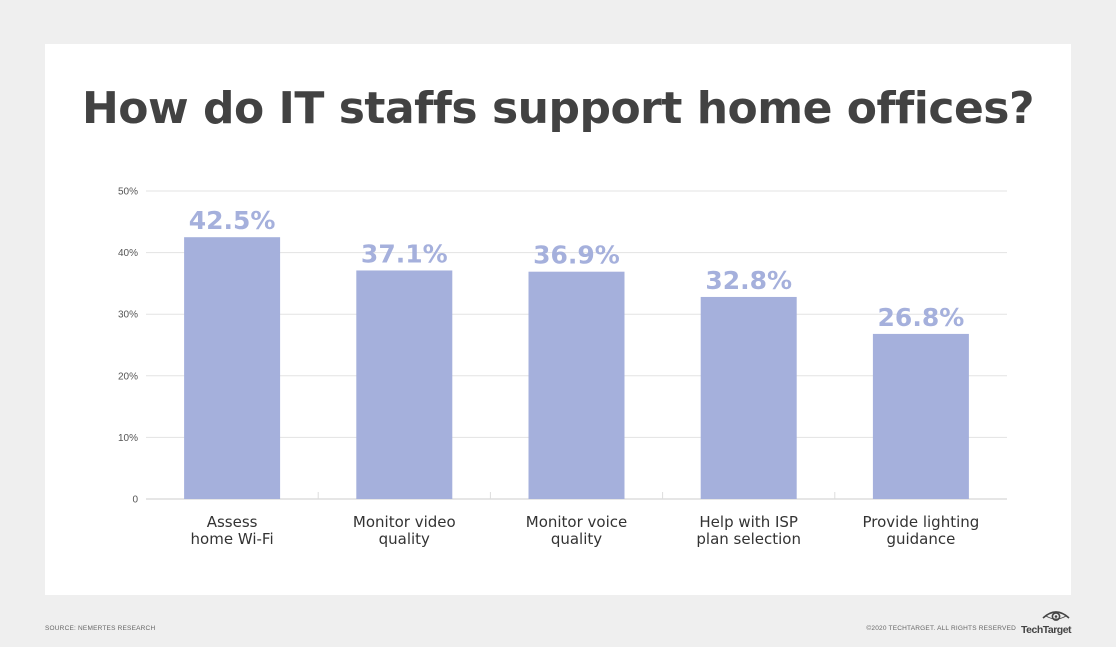 The width and height of the screenshot is (1116, 647). I want to click on eye-icon, so click(1056, 616).